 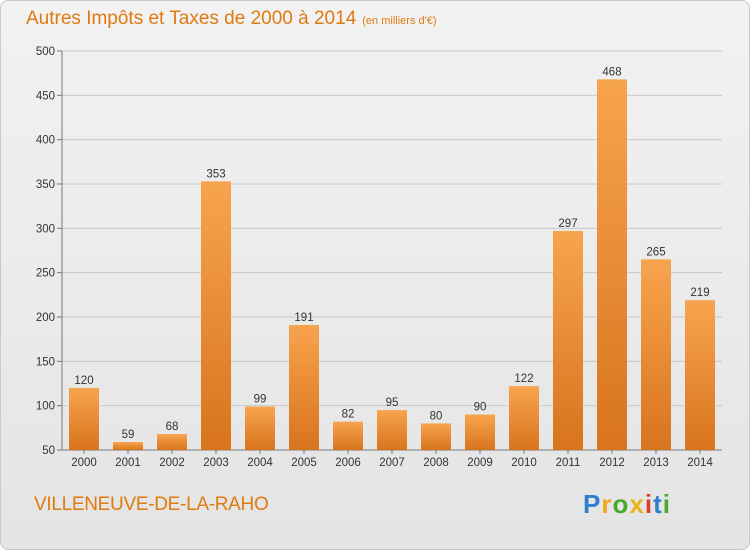 I want to click on bar-2008, so click(x=436, y=436).